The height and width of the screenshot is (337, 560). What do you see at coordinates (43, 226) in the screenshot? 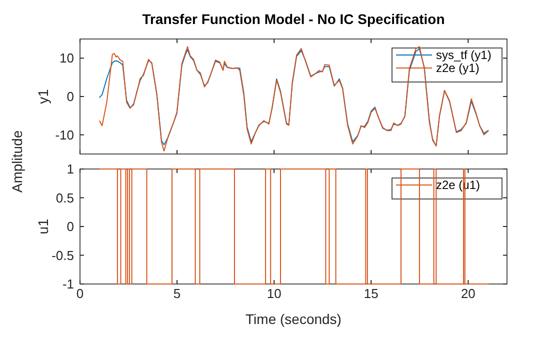
I see `y-axis-title: u1` at bounding box center [43, 226].